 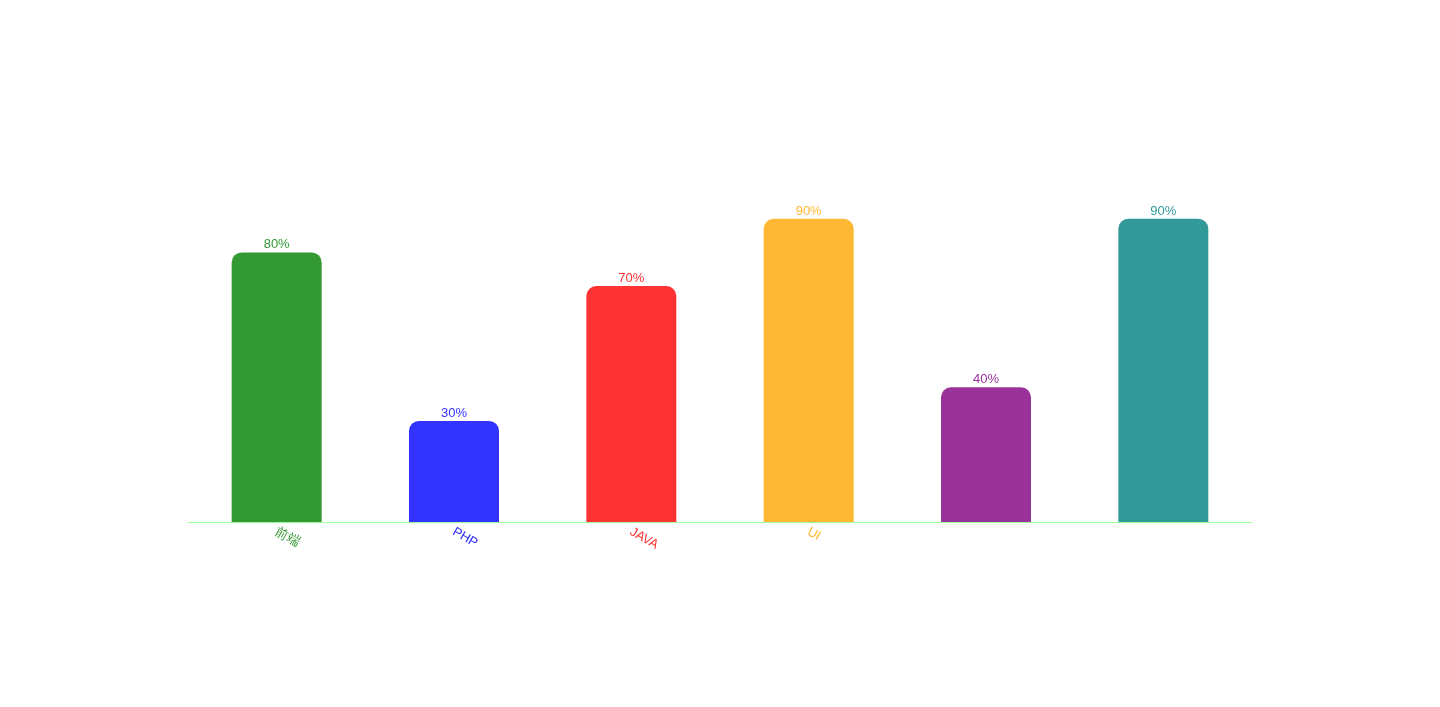 I want to click on data-label: 70%, so click(x=631, y=278).